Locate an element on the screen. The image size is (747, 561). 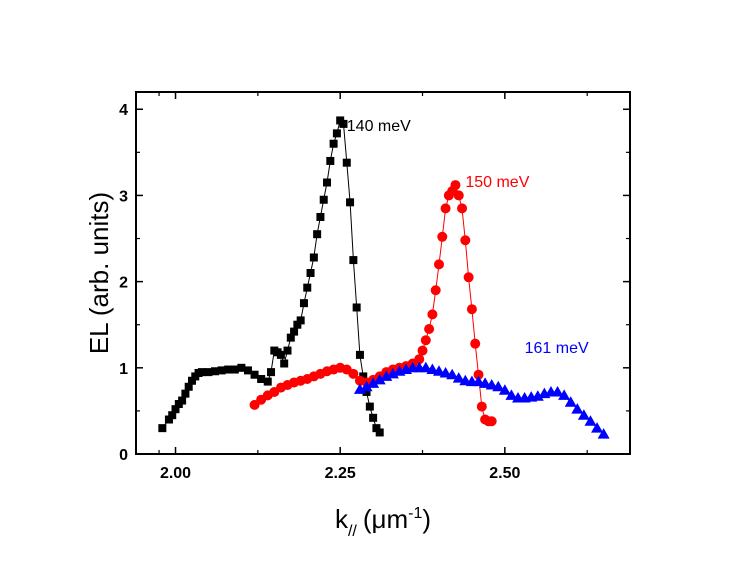
series-3: 161 meV is located at coordinates (481, 389).